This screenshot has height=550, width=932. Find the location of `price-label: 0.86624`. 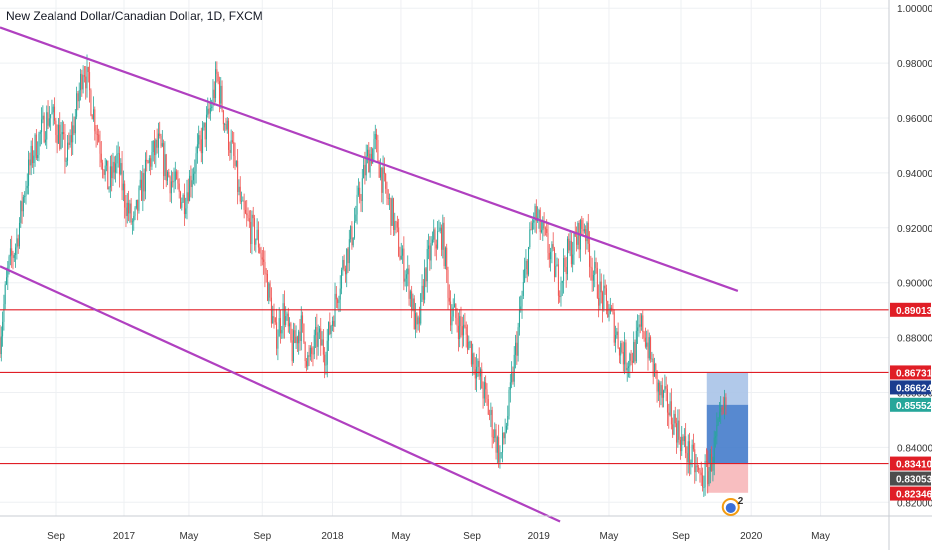

price-label: 0.86624 is located at coordinates (914, 388).